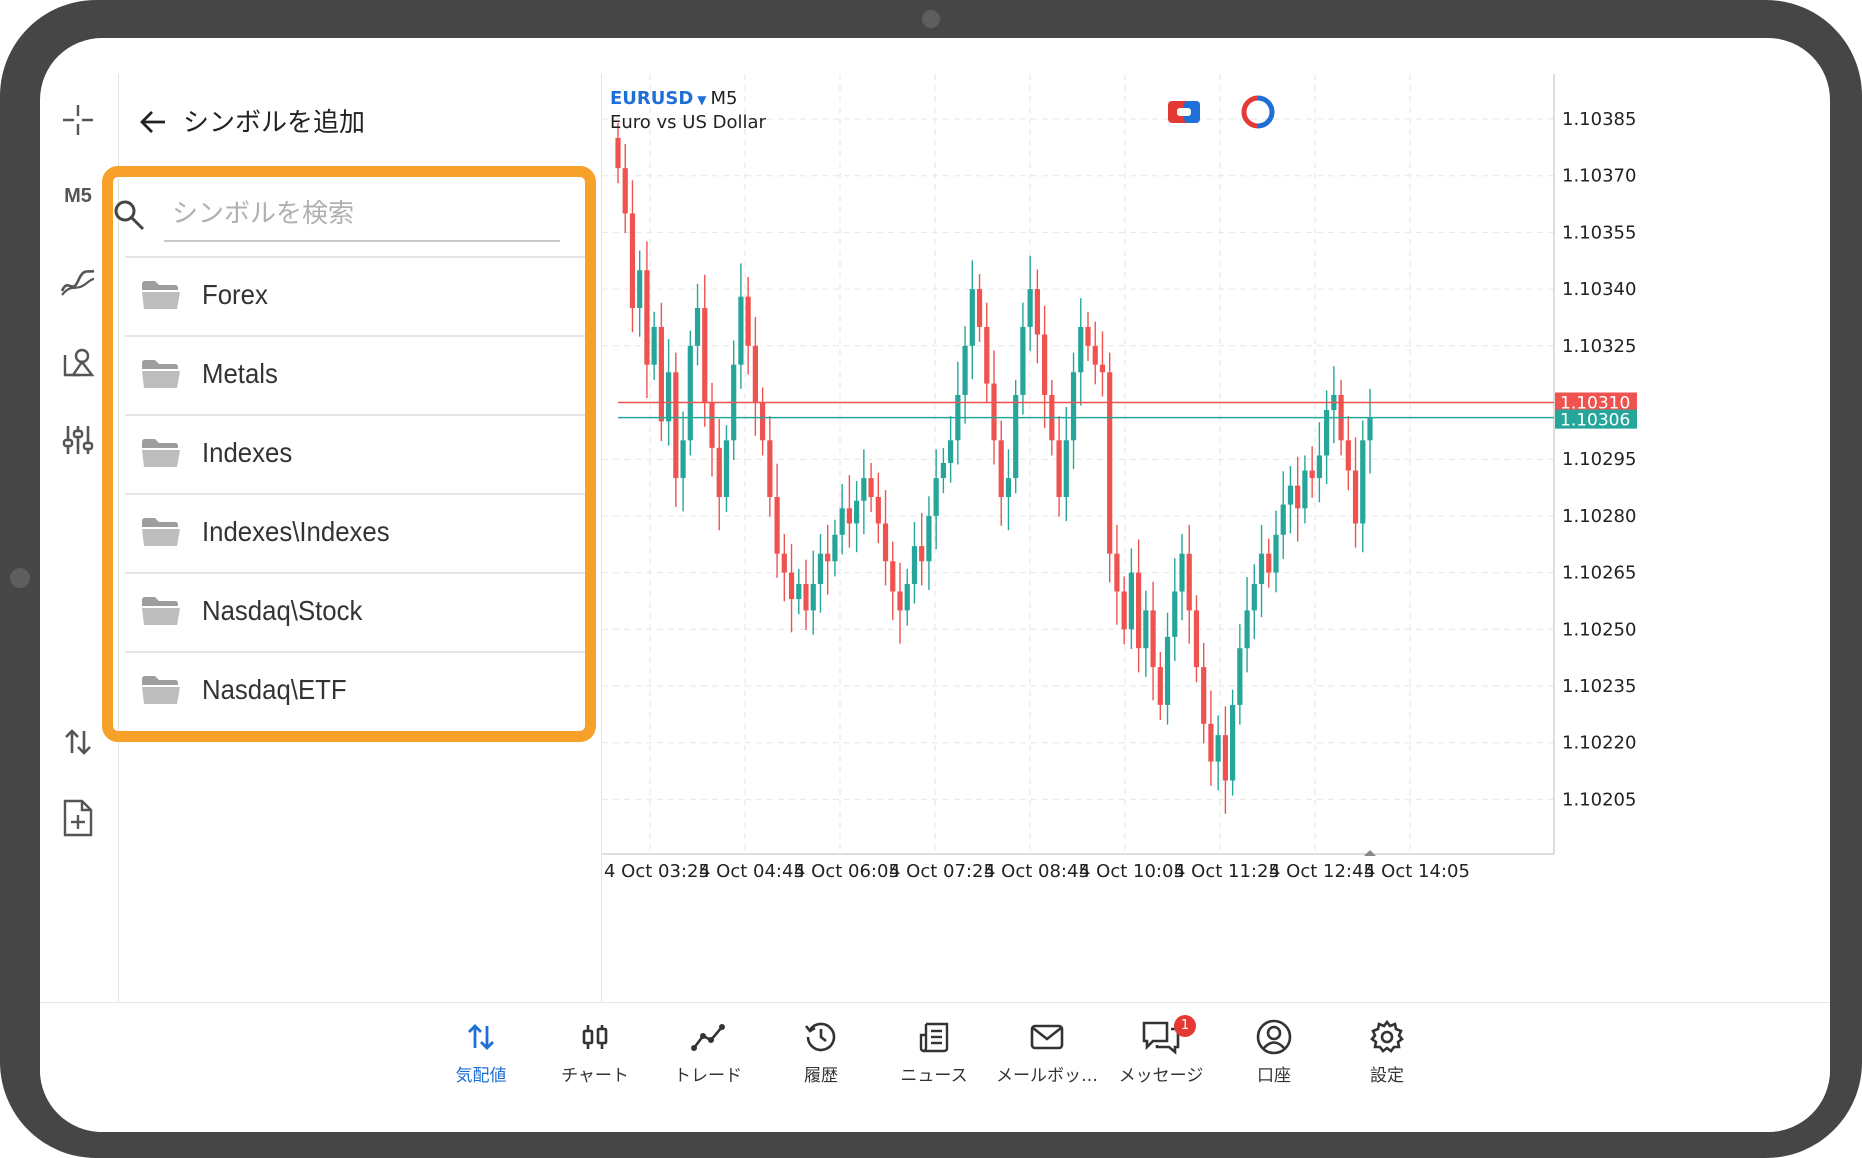 The height and width of the screenshot is (1158, 1862). What do you see at coordinates (362, 215) in the screenshot?
I see `search-input` at bounding box center [362, 215].